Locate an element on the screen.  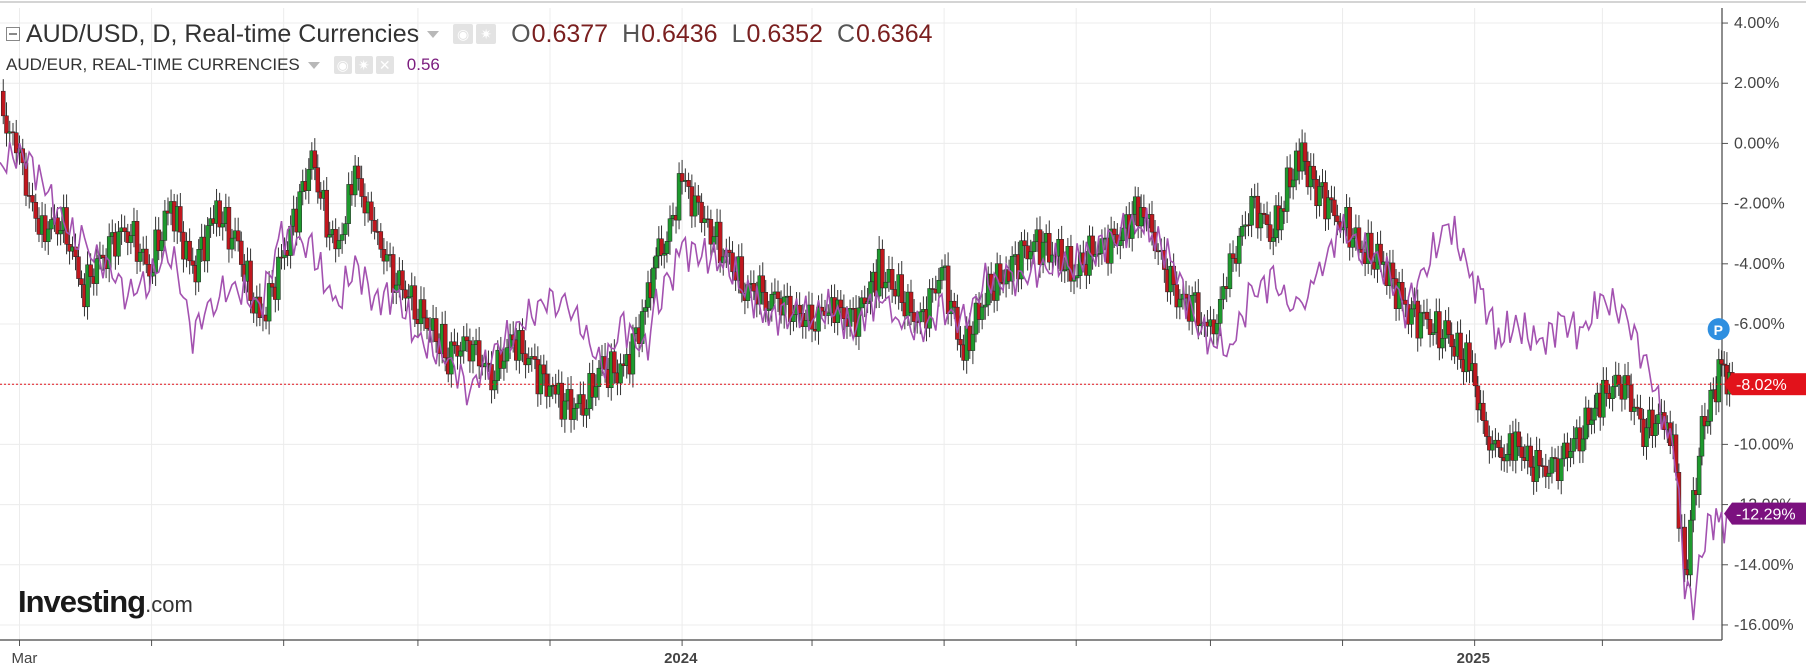
main-series-title: AUD/USD, D, Real-time Currencies is located at coordinates (223, 33).